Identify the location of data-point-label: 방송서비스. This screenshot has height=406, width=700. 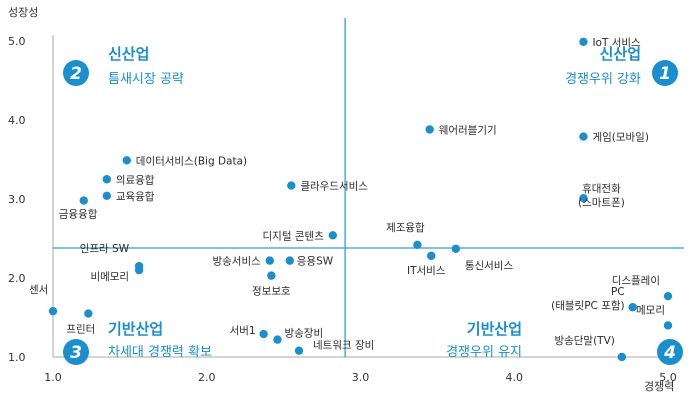
(236, 262).